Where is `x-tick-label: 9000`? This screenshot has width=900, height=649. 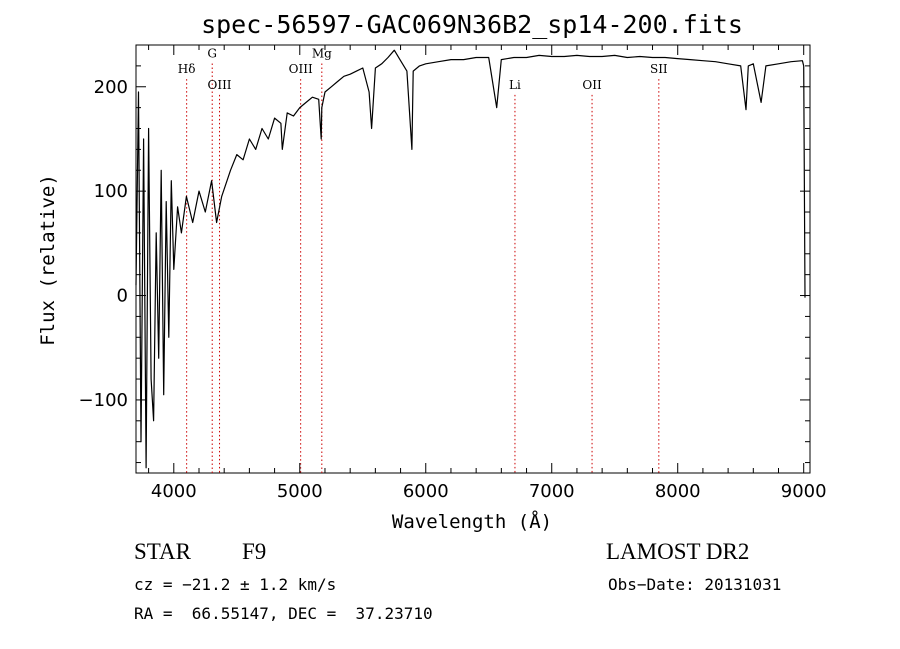 x-tick-label: 9000 is located at coordinates (804, 491).